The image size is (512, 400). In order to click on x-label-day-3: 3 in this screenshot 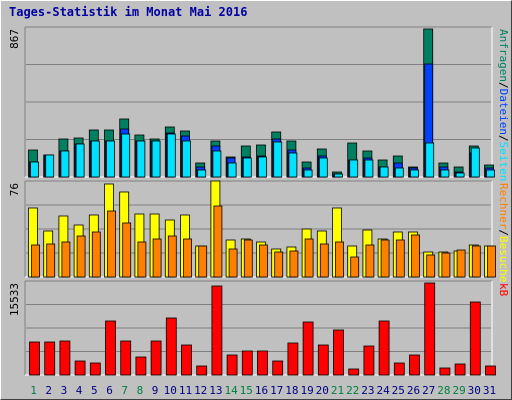, I will do `click(64, 390)`.